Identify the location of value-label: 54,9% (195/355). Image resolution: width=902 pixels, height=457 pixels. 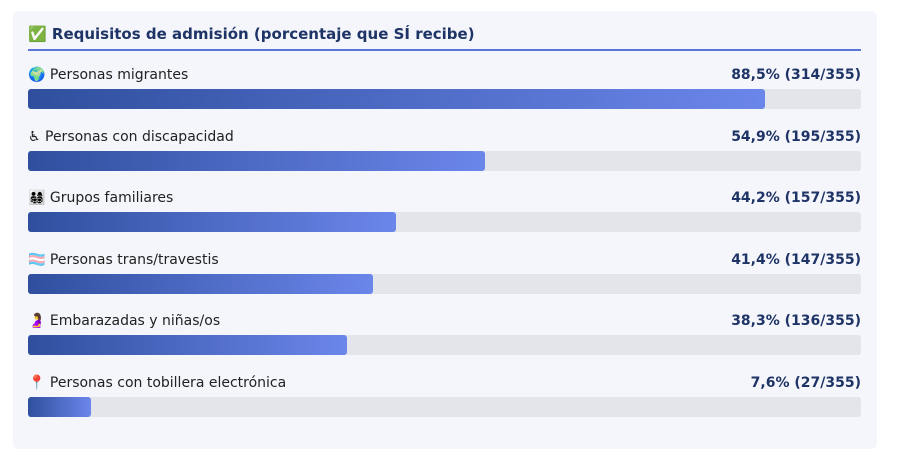
(796, 136).